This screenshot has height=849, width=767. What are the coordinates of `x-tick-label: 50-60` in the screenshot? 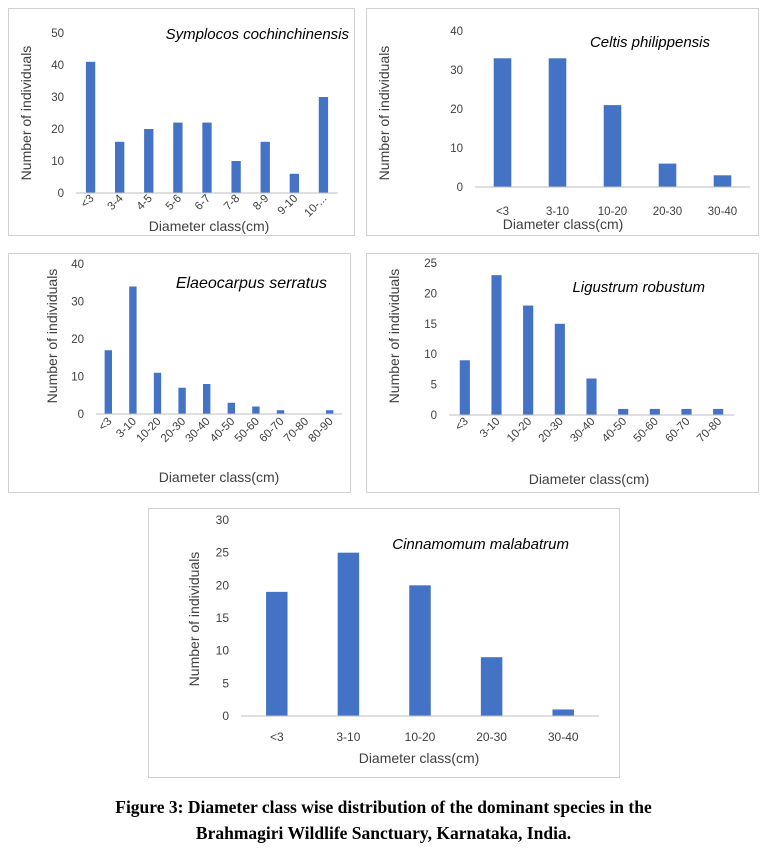 It's located at (646, 430).